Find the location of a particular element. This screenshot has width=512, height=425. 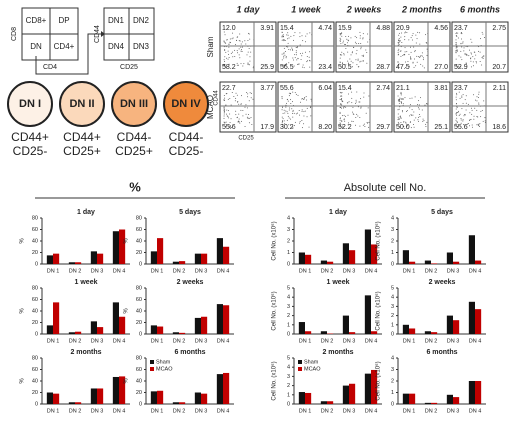

quadrant-percent: 4.56 is located at coordinates (441, 28).